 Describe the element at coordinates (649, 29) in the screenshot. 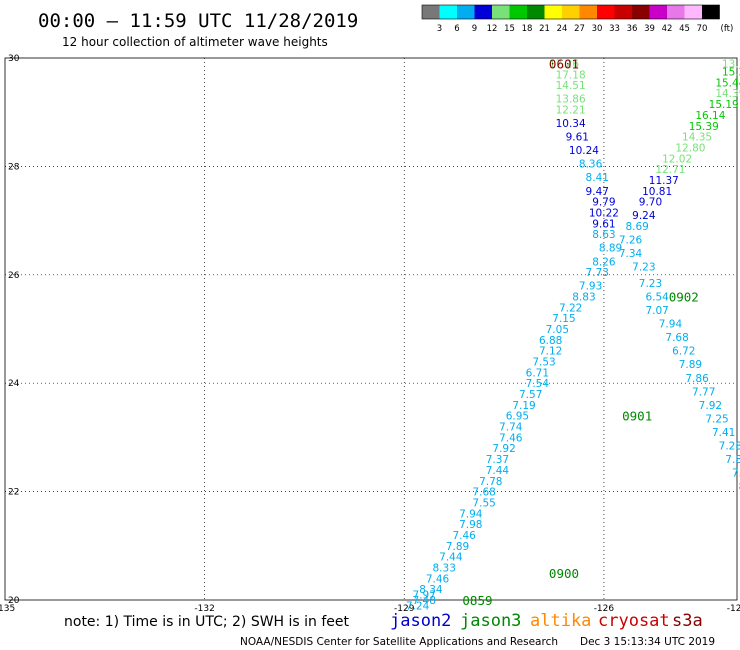

I see `colorbar-tick-label: 39` at that location.